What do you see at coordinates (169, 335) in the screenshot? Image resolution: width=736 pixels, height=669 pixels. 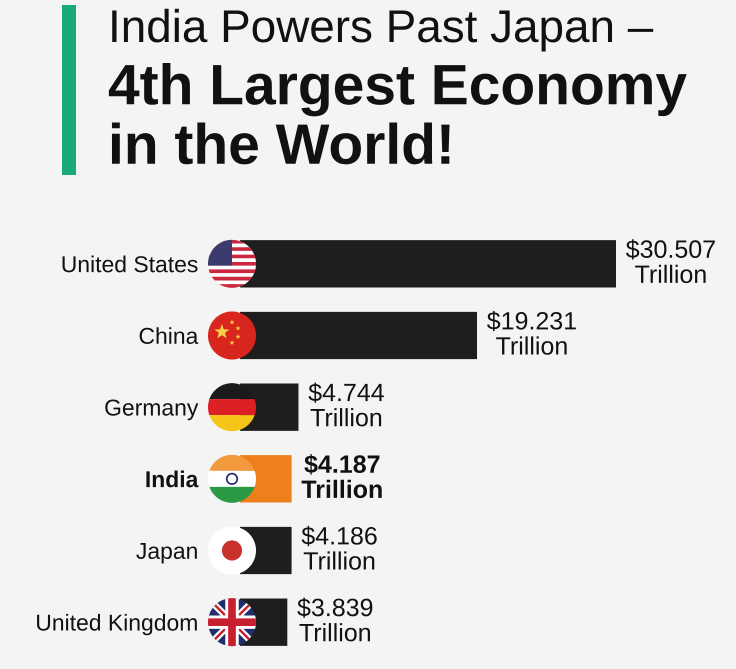 I see `y-tick-label: China` at bounding box center [169, 335].